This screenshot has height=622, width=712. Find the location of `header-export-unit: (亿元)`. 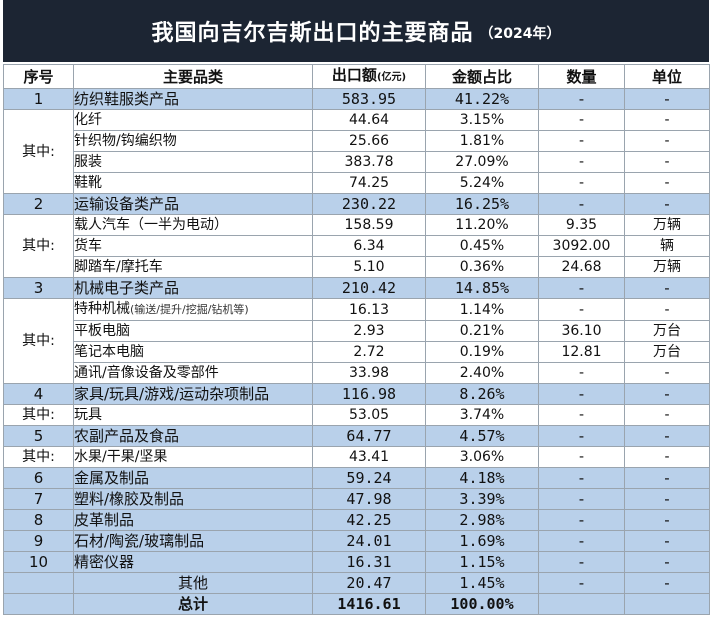

header-export-unit: (亿元) is located at coordinates (391, 77).